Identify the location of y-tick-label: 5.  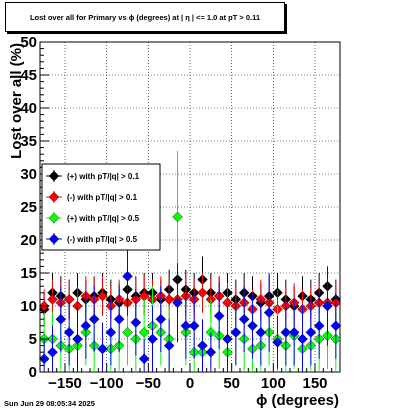
(33, 339).